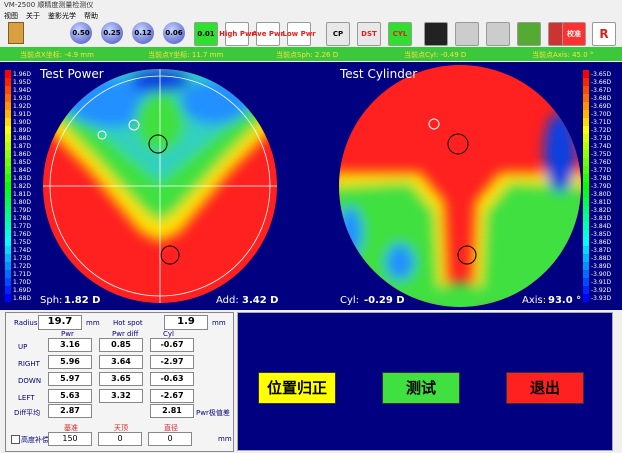 The image size is (622, 453). I want to click on table-cell: -2.97, so click(172, 362).